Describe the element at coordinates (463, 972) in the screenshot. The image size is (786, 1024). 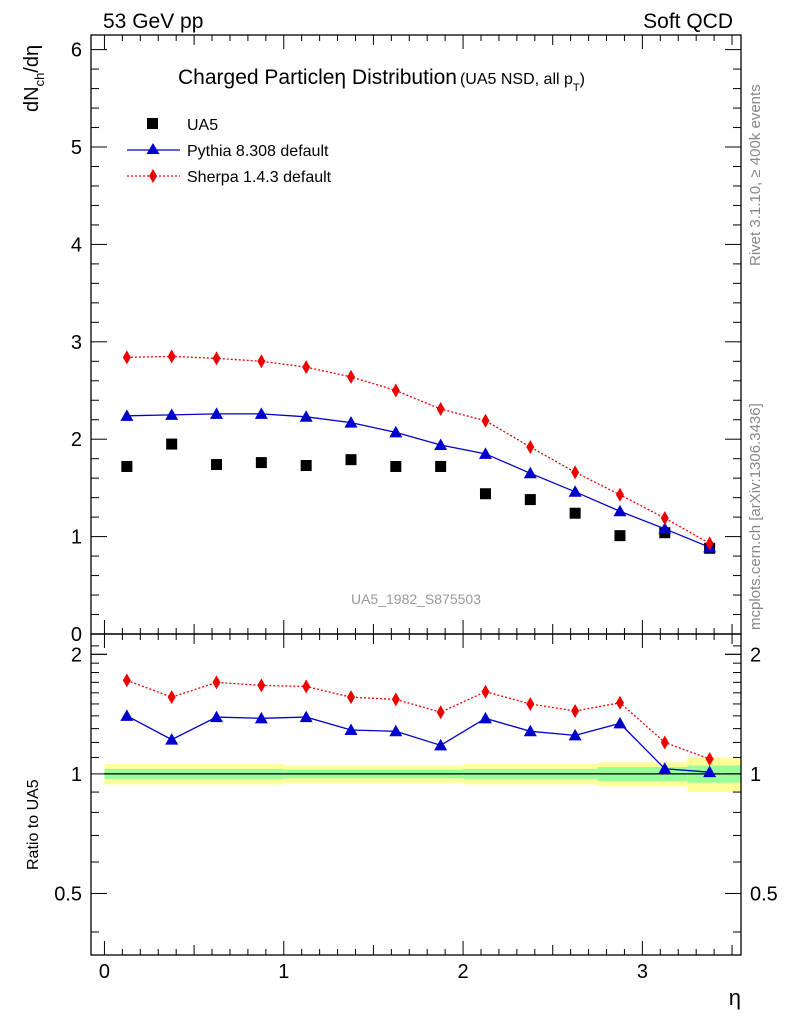
I see `x-tick-label: 2` at that location.